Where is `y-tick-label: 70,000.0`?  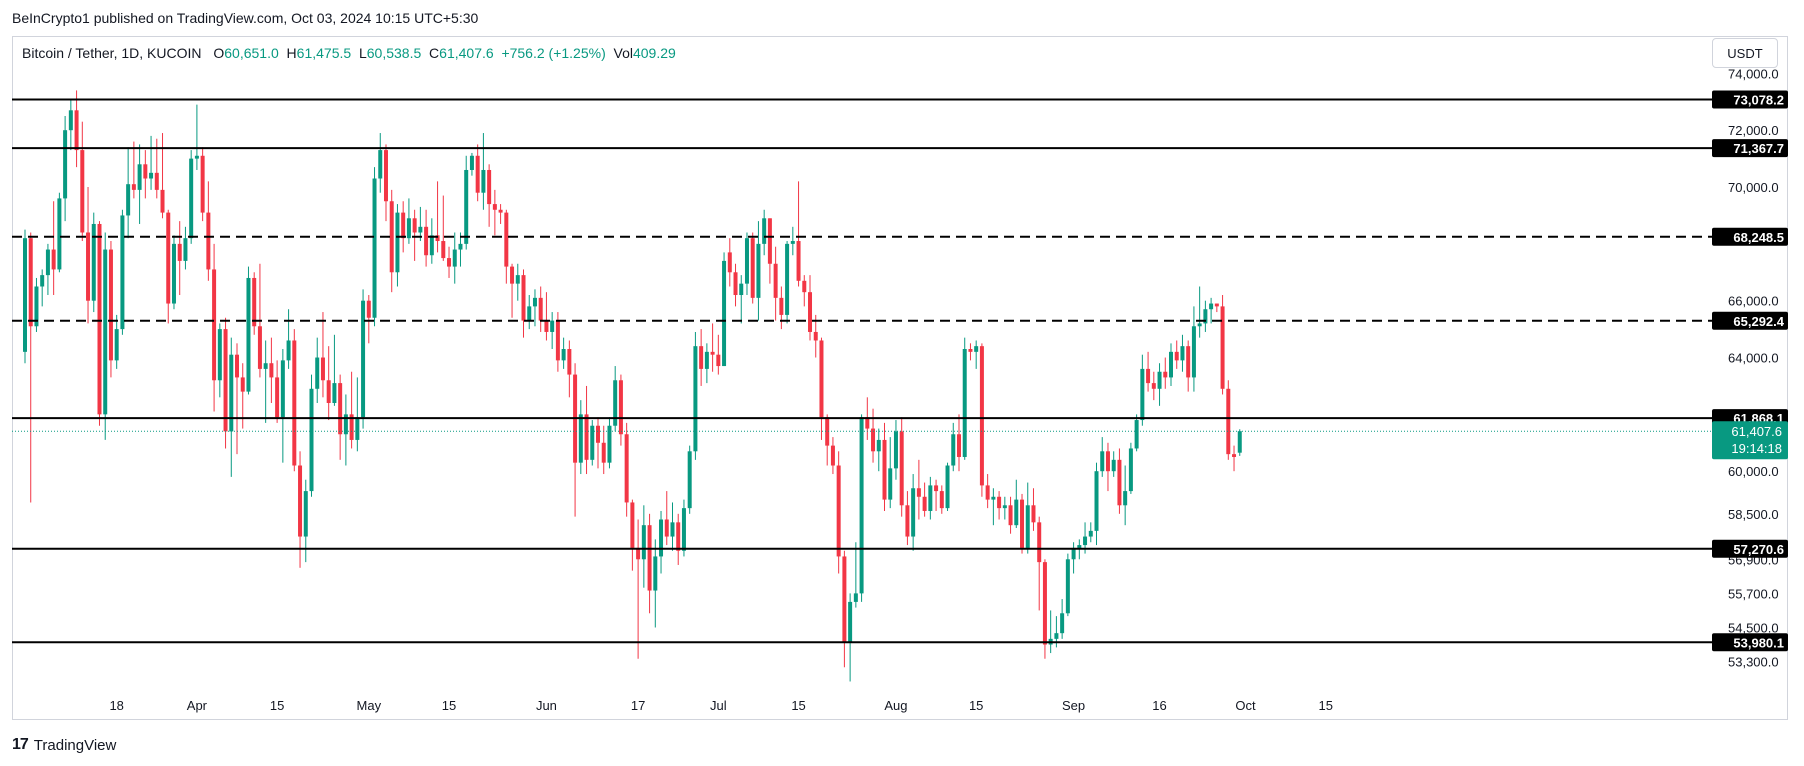
y-tick-label: 70,000.0 is located at coordinates (1753, 187).